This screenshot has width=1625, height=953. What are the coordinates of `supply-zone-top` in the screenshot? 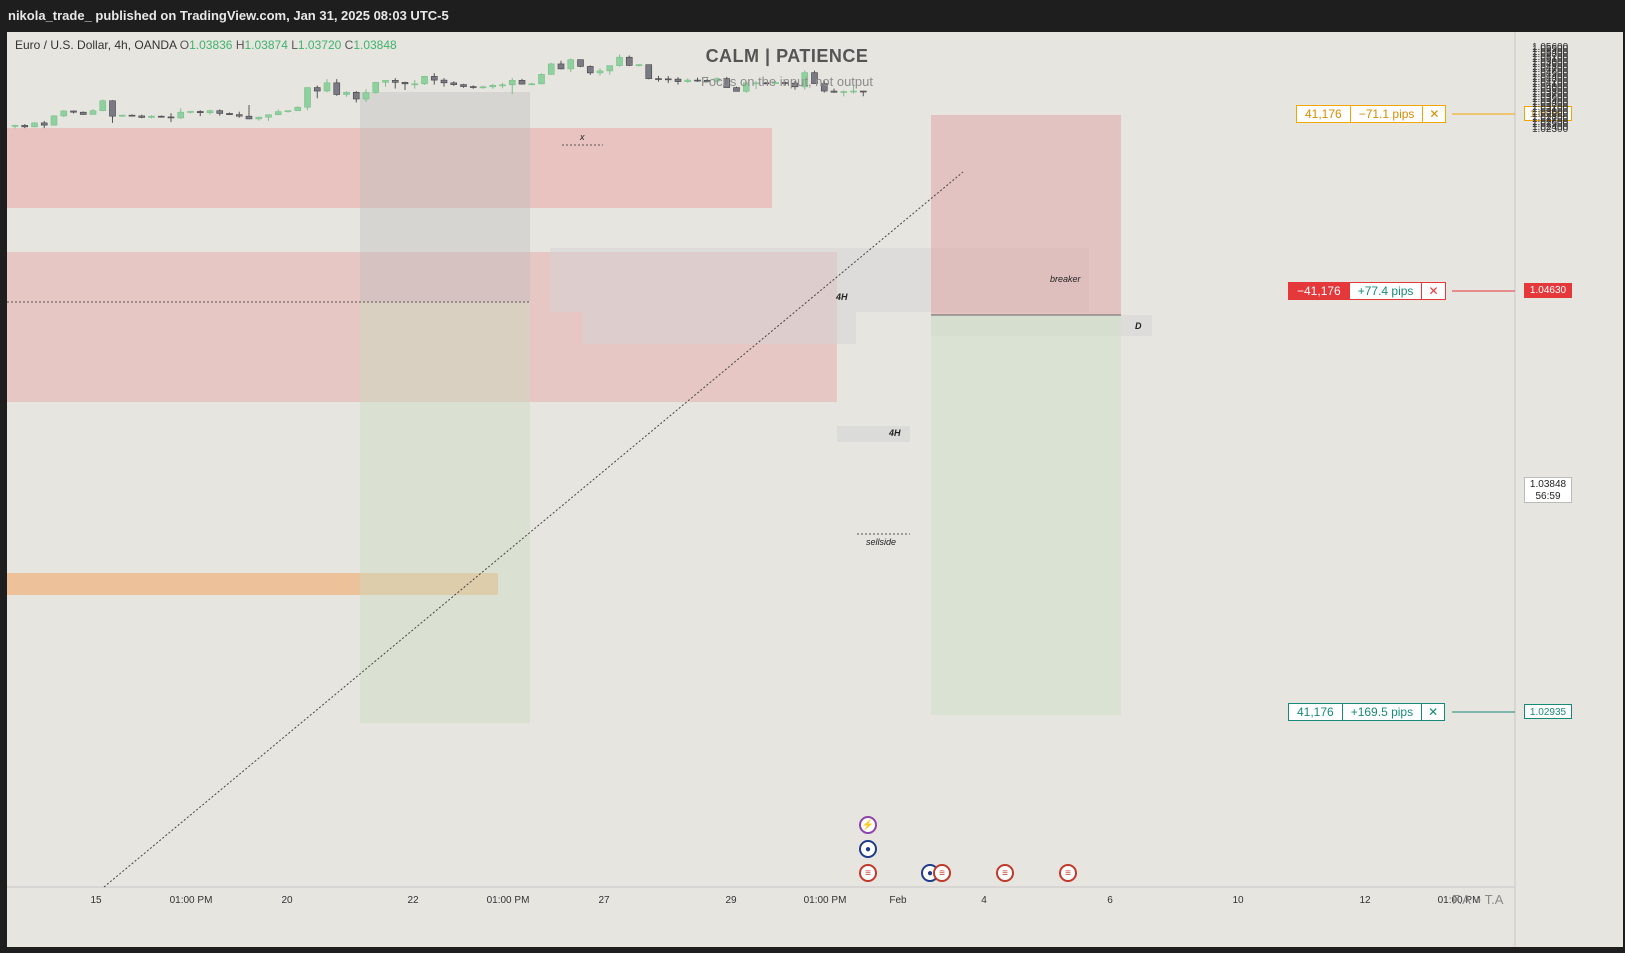 It's located at (389, 168).